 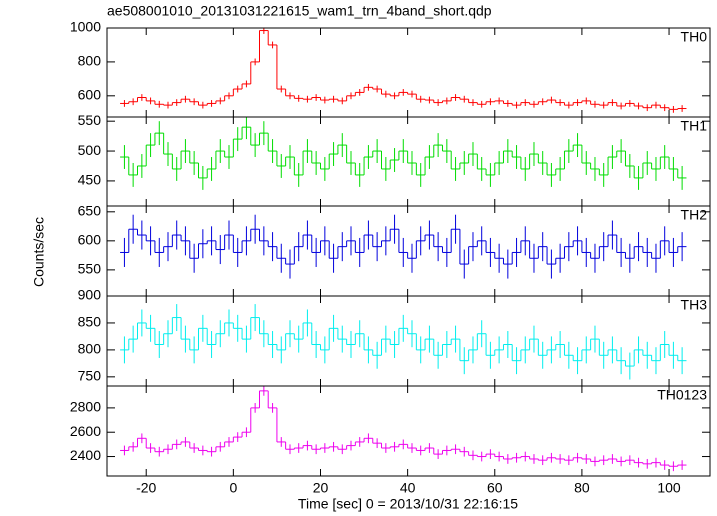 I want to click on y-tick-label: 750, so click(x=90, y=376).